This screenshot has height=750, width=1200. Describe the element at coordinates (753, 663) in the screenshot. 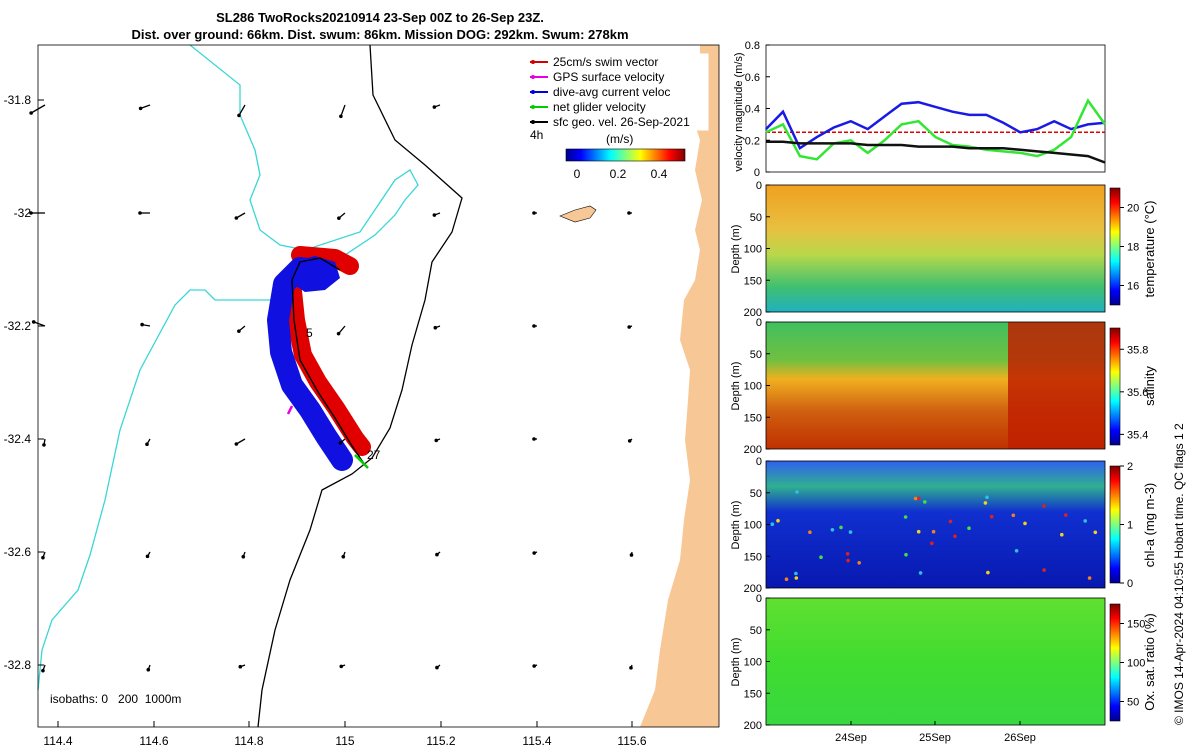

I see `depth-tick-label: 100` at that location.